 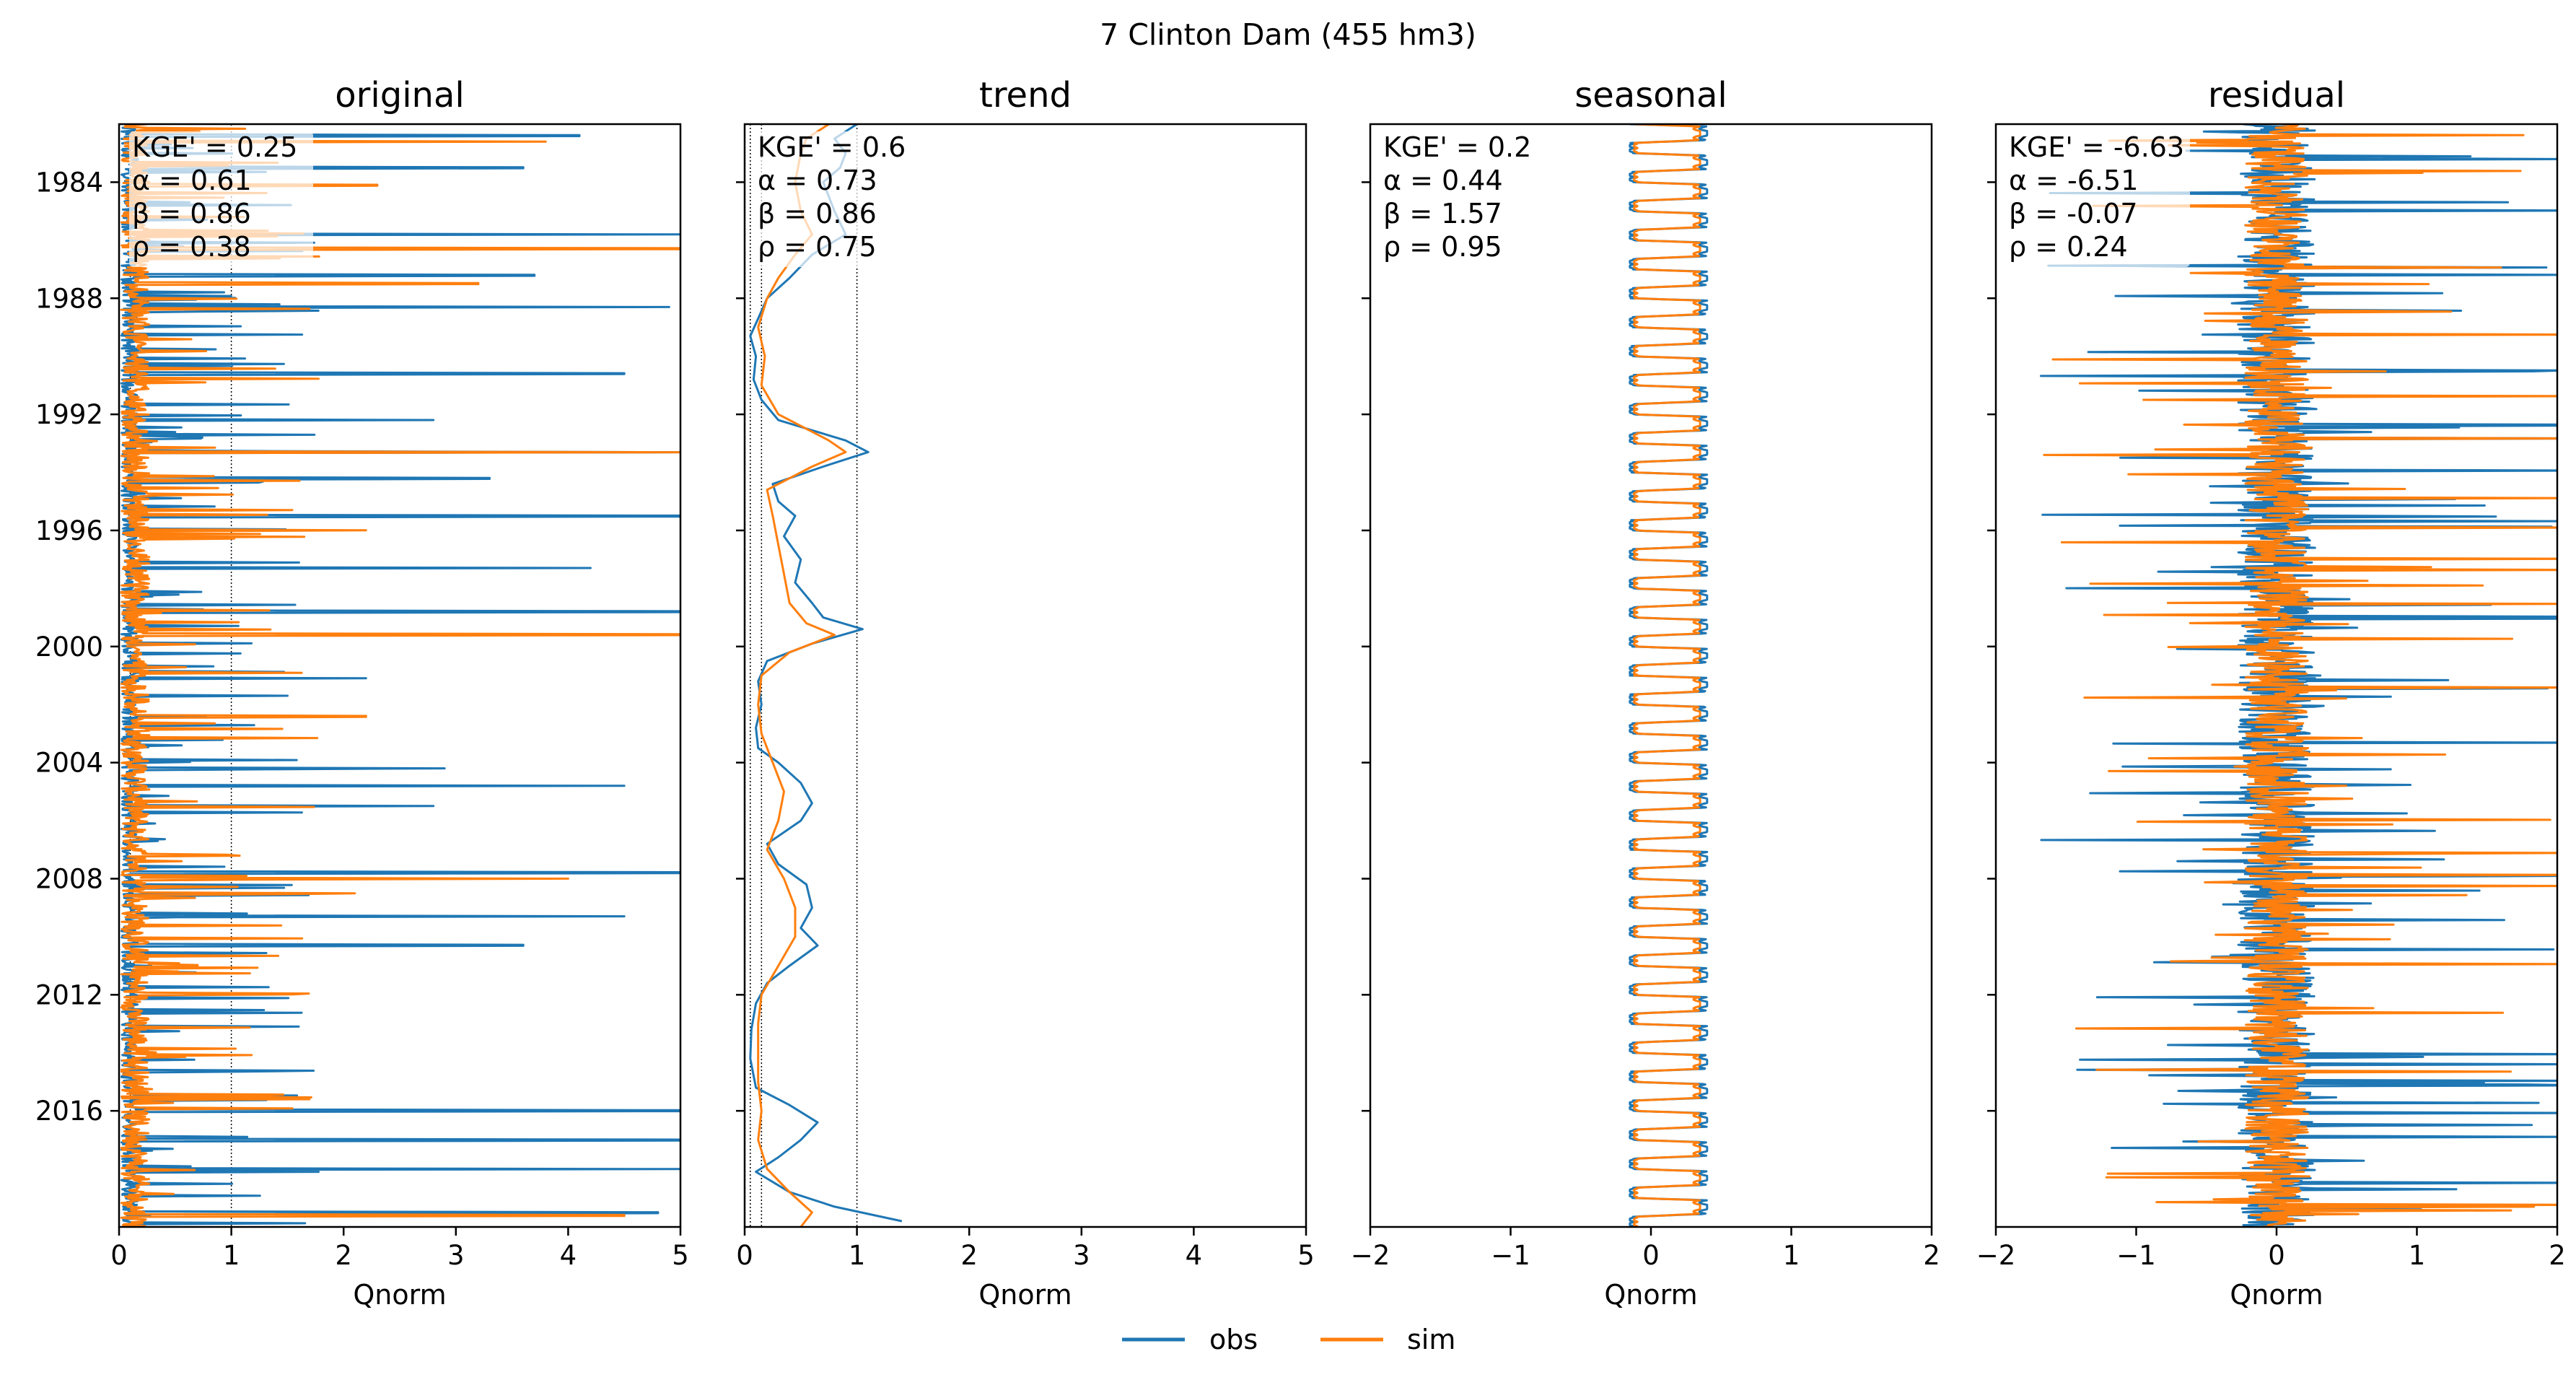 What do you see at coordinates (818, 180) in the screenshot?
I see `stat-line: α = 0.73` at bounding box center [818, 180].